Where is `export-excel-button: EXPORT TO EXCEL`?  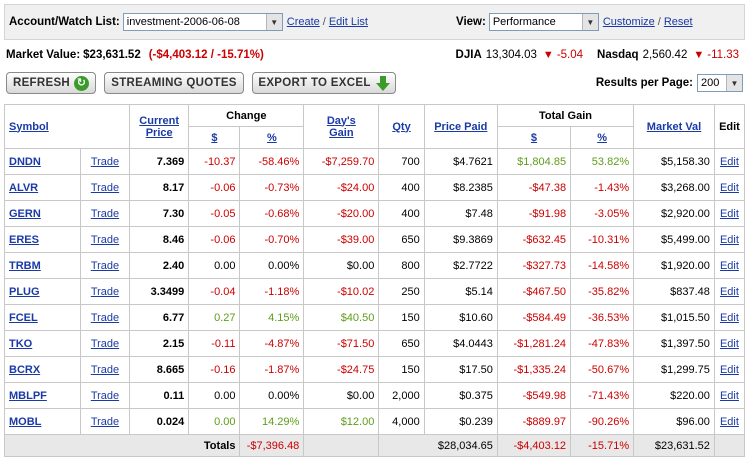
export-excel-button: EXPORT TO EXCEL is located at coordinates (324, 83).